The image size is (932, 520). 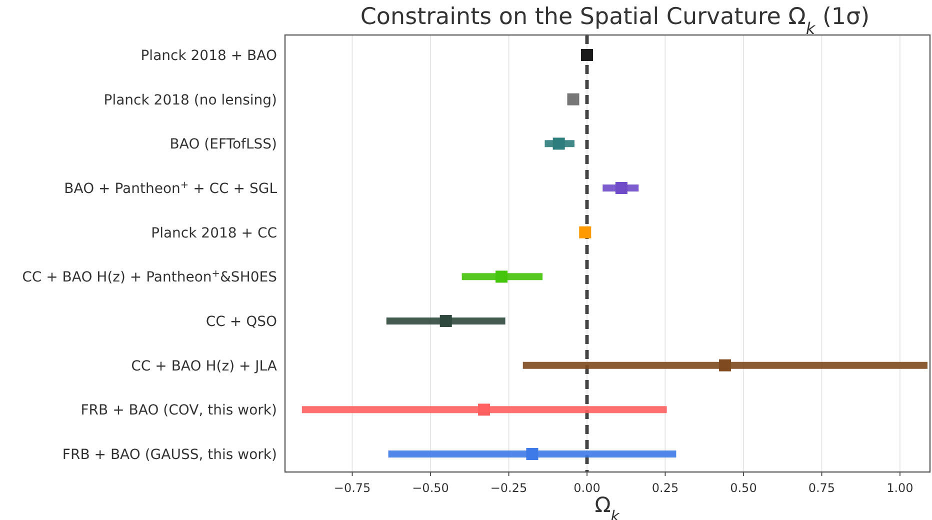 I want to click on y-tick-label: BAO + Pantheon$^{+}$ + CC + SGL, so click(x=171, y=188).